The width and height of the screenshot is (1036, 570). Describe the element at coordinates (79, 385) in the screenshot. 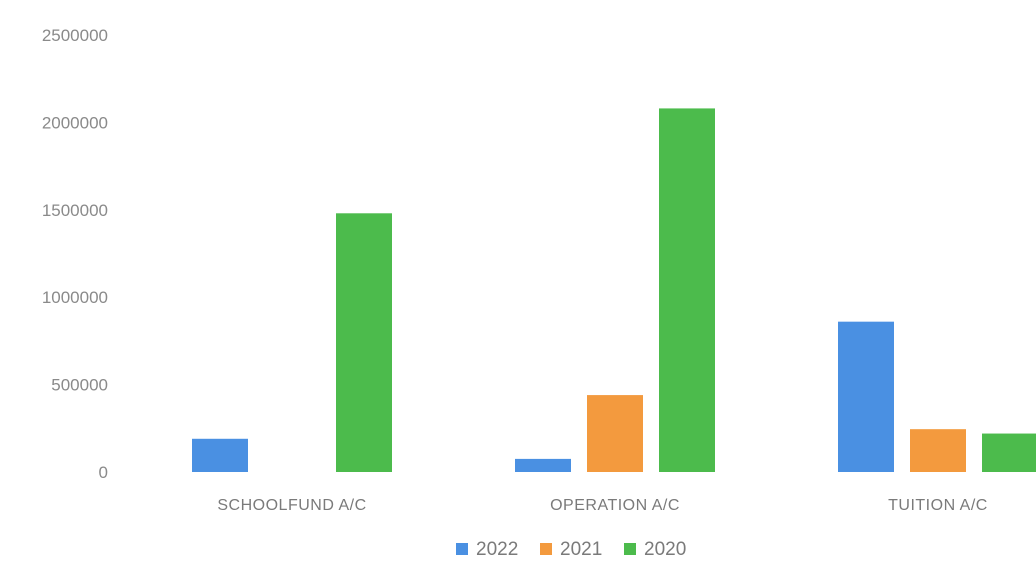

I see `y-tick-label: 500000` at that location.